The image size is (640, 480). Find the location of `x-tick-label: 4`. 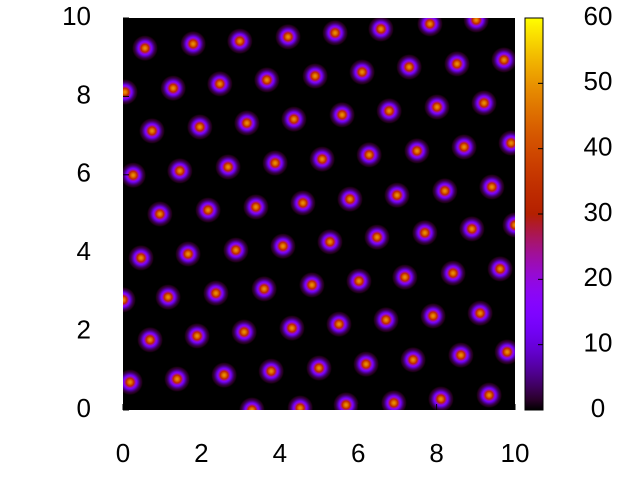

x-tick-label: 4 is located at coordinates (280, 453).